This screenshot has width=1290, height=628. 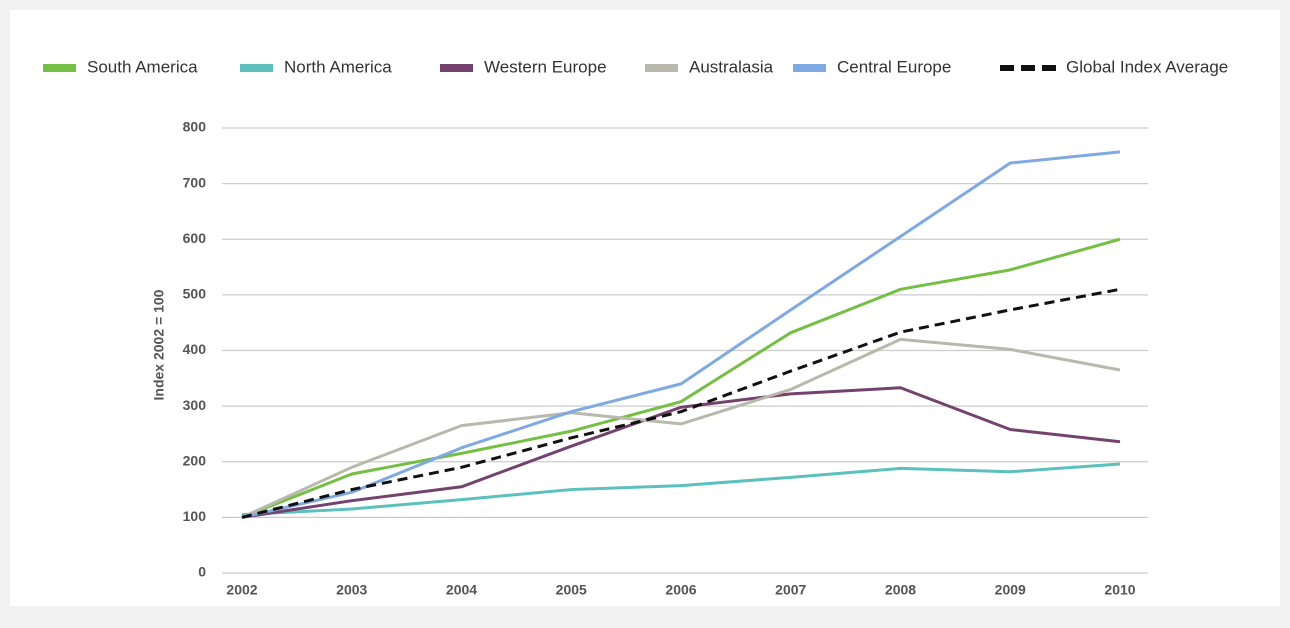 I want to click on y-tick-label: 300, so click(x=195, y=405).